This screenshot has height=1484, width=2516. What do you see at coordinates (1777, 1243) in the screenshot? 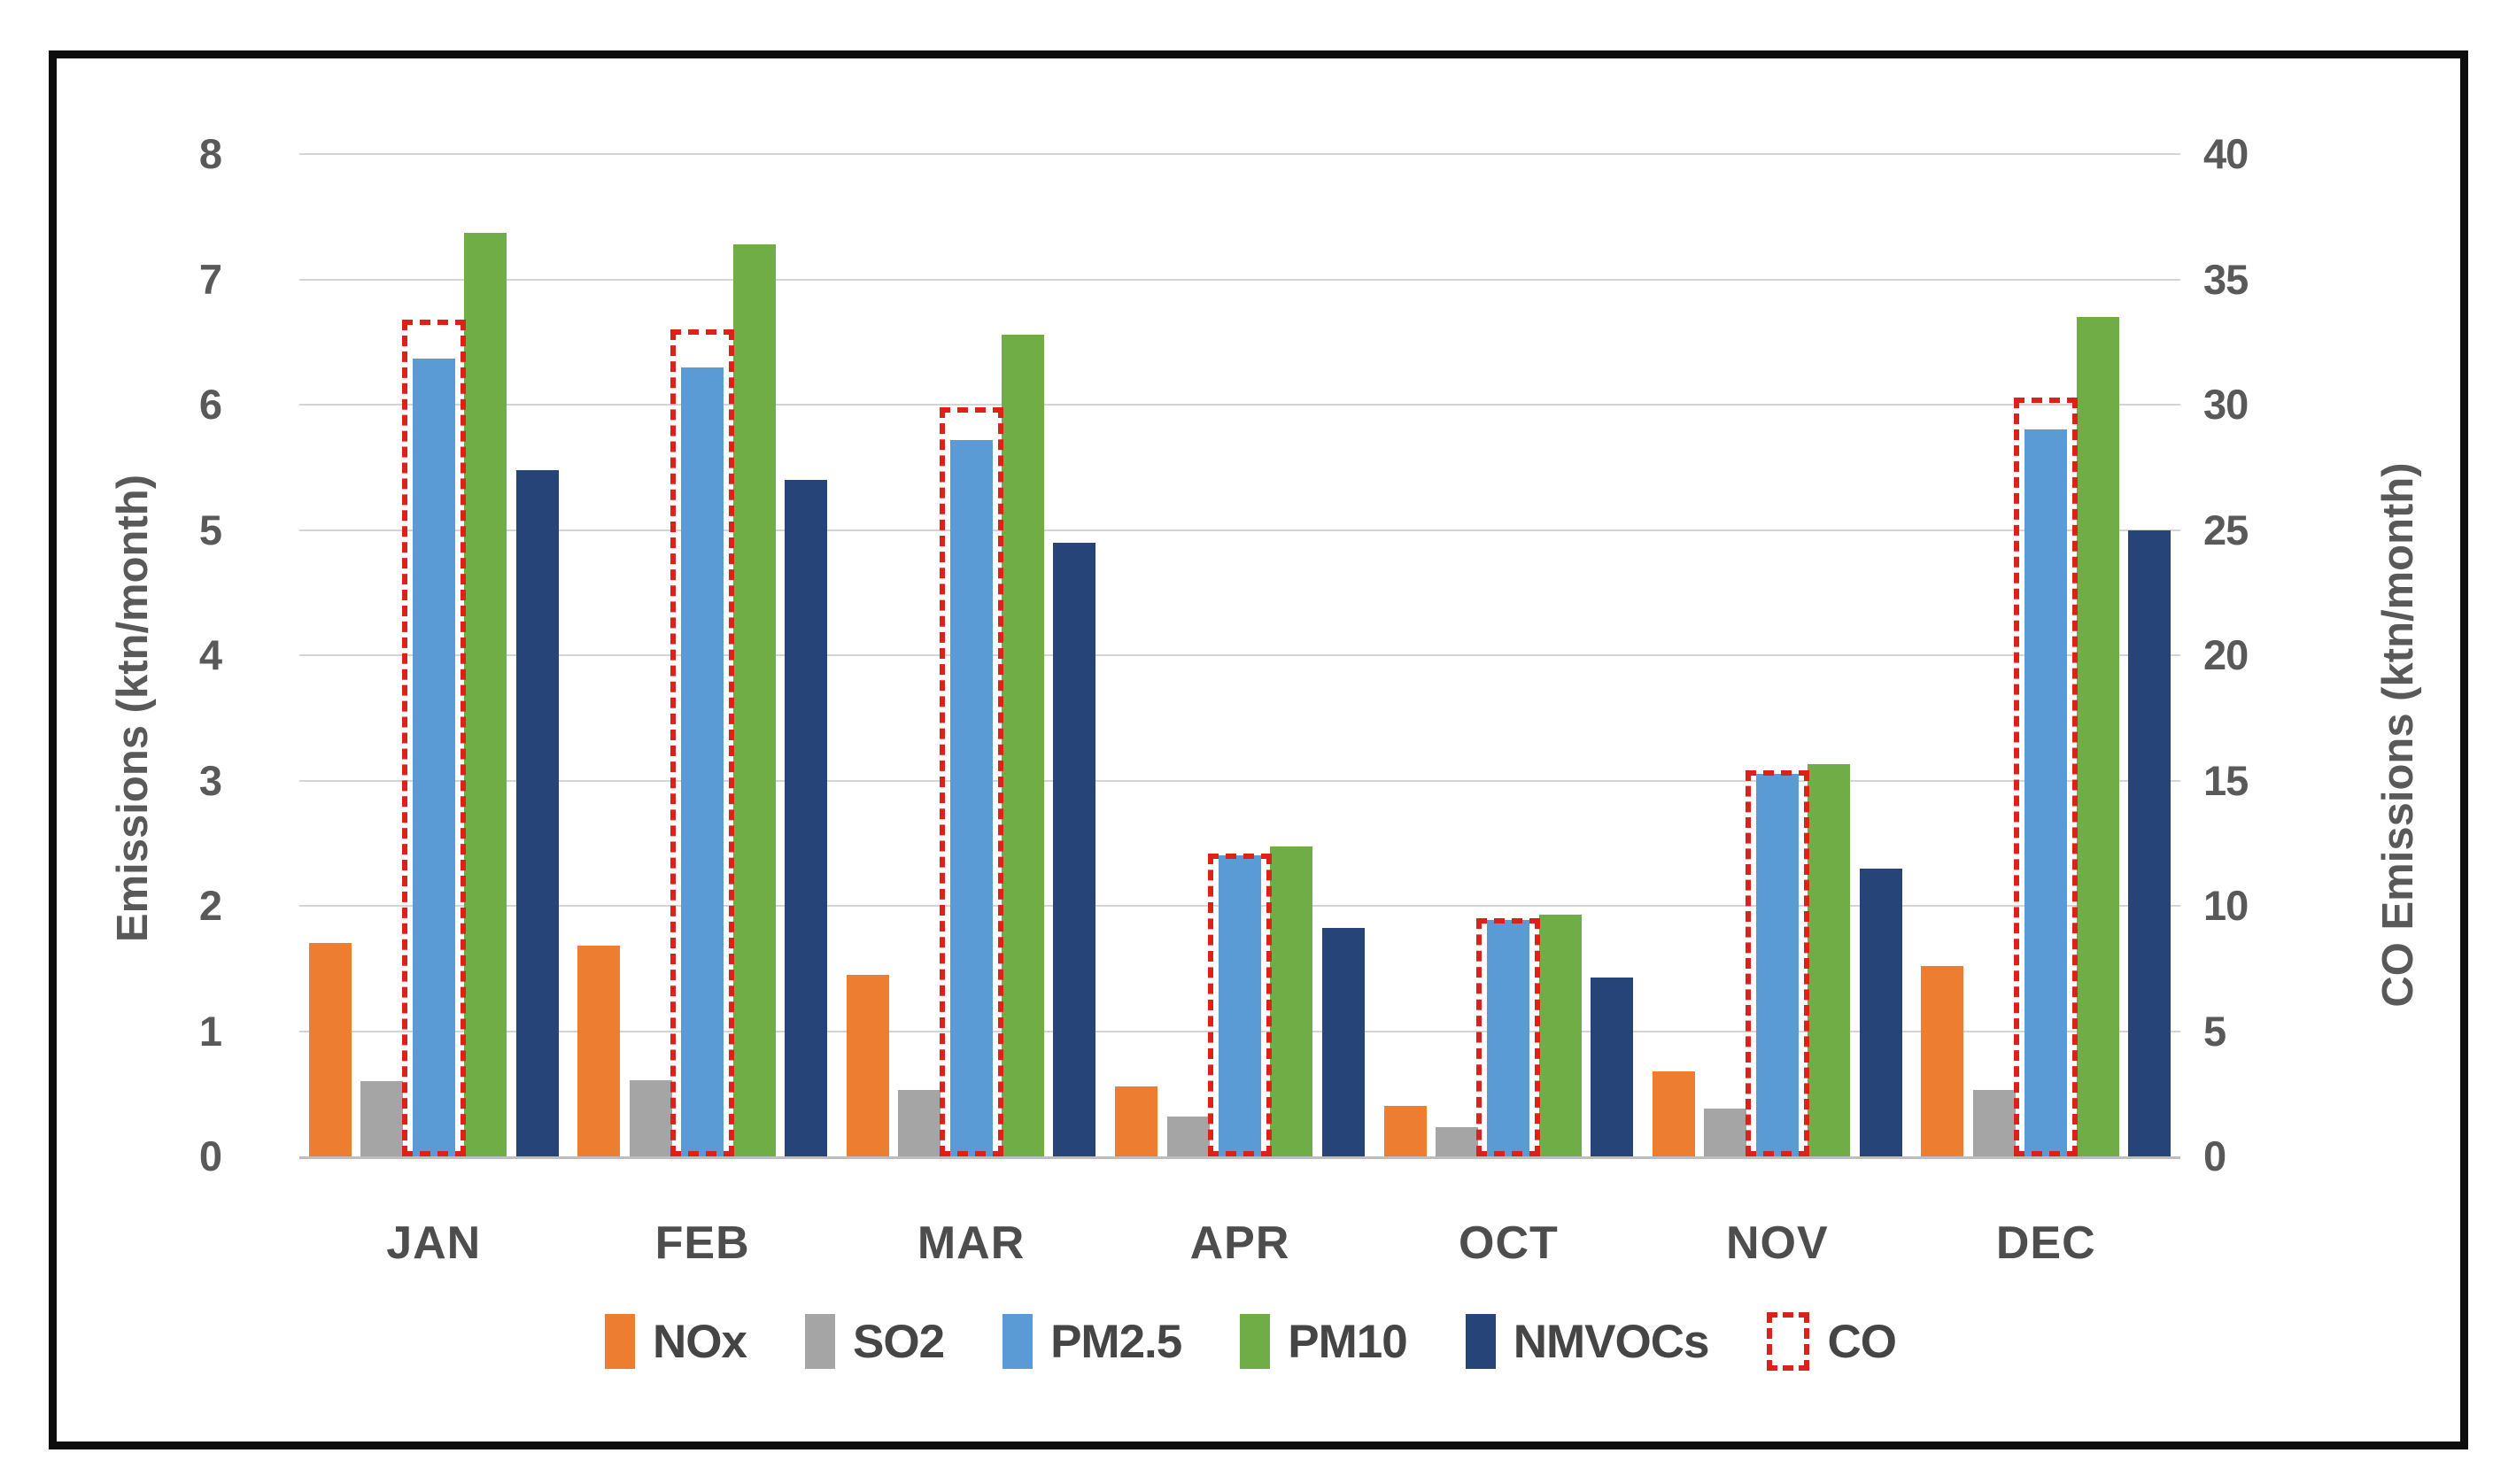
I see `x-axis-label-NOV: NOV` at bounding box center [1777, 1243].